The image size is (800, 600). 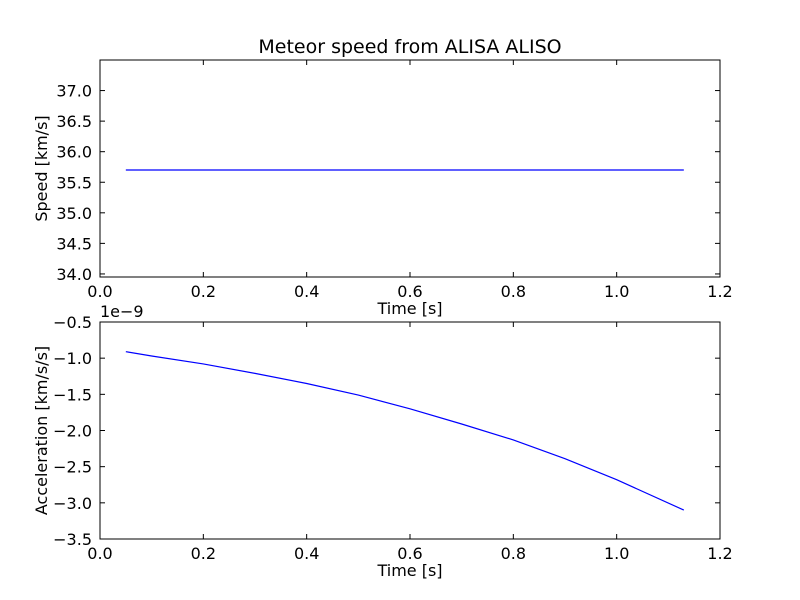 I want to click on speed-y-tick-label: 35.5, so click(x=74, y=182).